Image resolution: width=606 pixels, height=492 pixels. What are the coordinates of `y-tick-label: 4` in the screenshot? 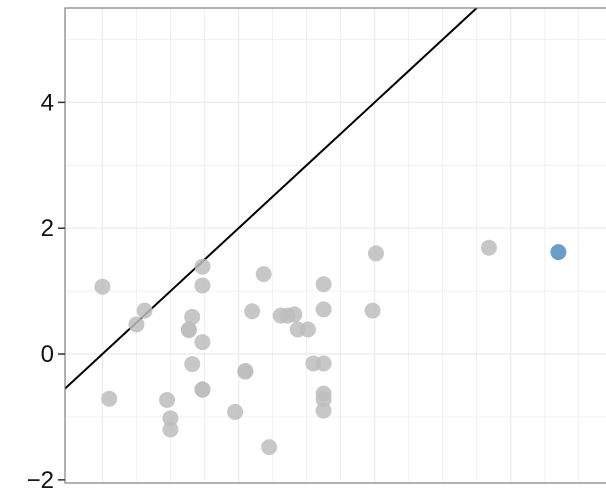 It's located at (47, 102).